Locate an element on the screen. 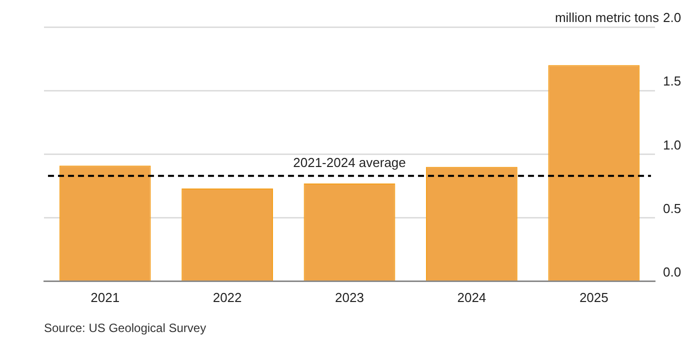  x-tick-label: 2023 is located at coordinates (349, 297).